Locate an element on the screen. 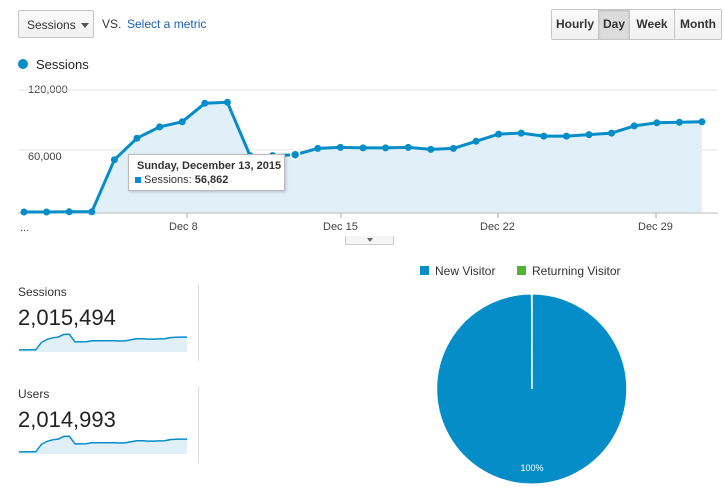  x-tick-dec22: Dec 22 is located at coordinates (497, 227).